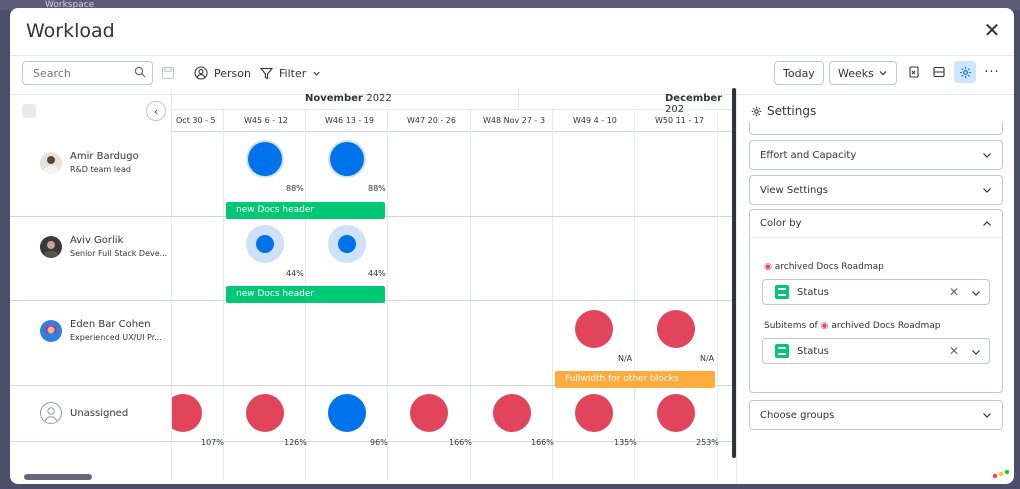  I want to click on person-name: Amir Bardugo, so click(104, 156).